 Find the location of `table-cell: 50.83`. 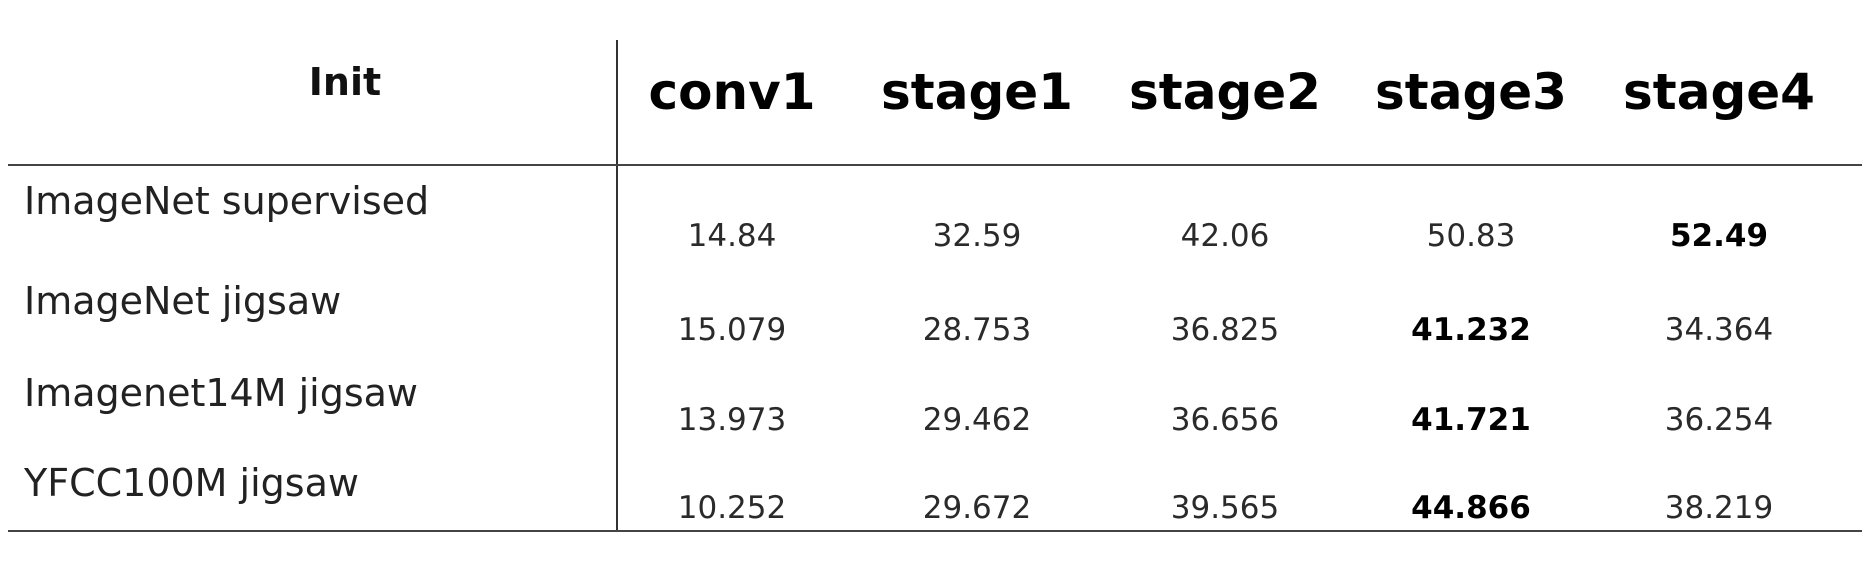

table-cell: 50.83 is located at coordinates (1471, 236).